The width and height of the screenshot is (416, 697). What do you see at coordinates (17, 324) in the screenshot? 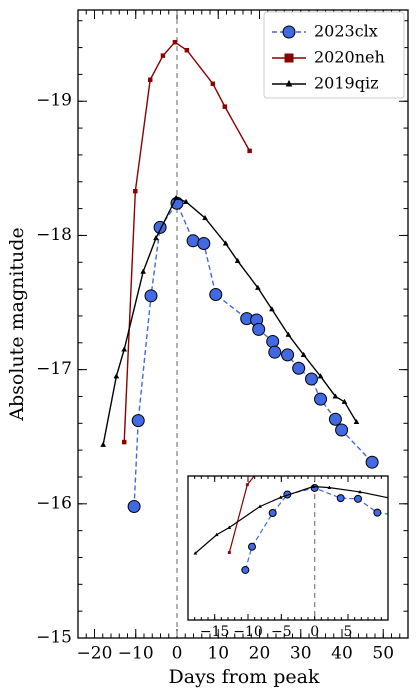
I see `y-axis-label: Absolute magnitude` at bounding box center [17, 324].